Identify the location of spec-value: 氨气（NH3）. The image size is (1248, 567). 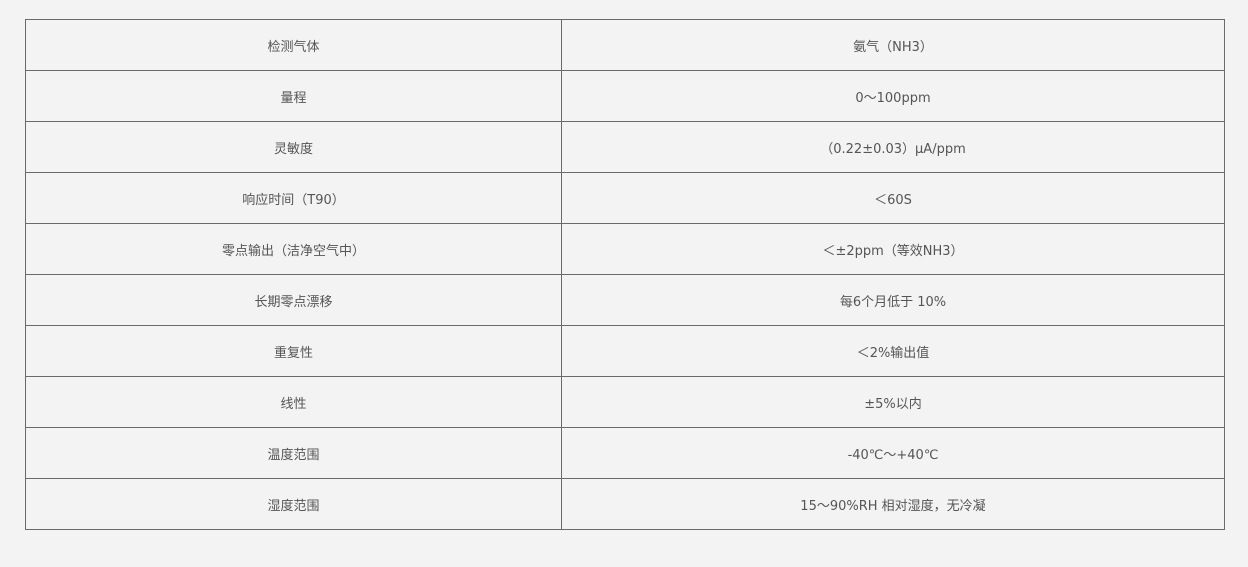
(893, 45).